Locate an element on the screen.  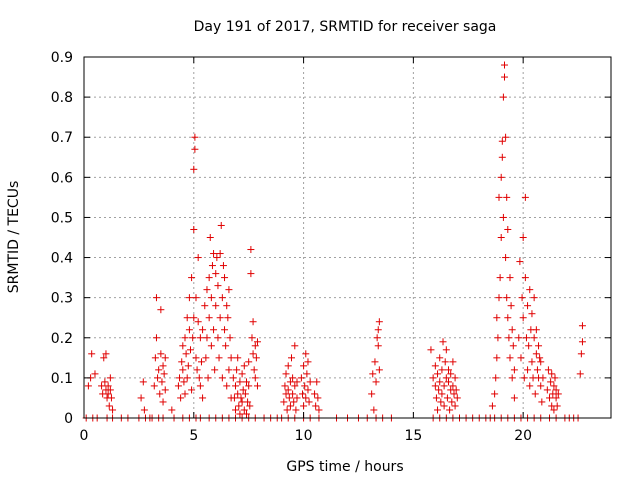
y-tick-label: 0.7 is located at coordinates (62, 138).